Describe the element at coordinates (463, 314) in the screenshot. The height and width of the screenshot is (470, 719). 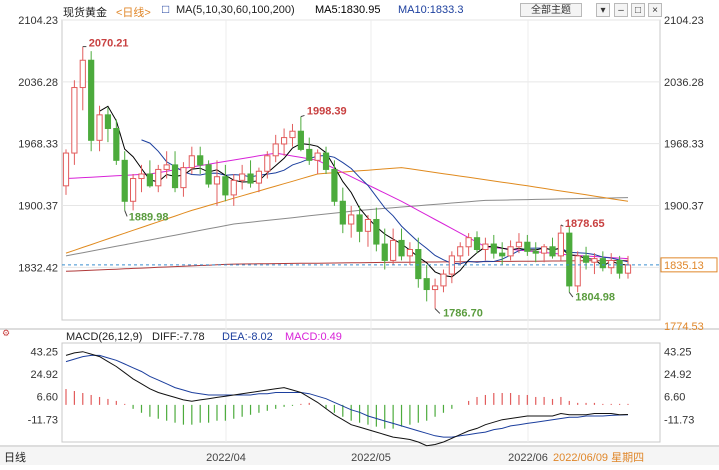
I see `annotation-low2: 1786.70` at that location.